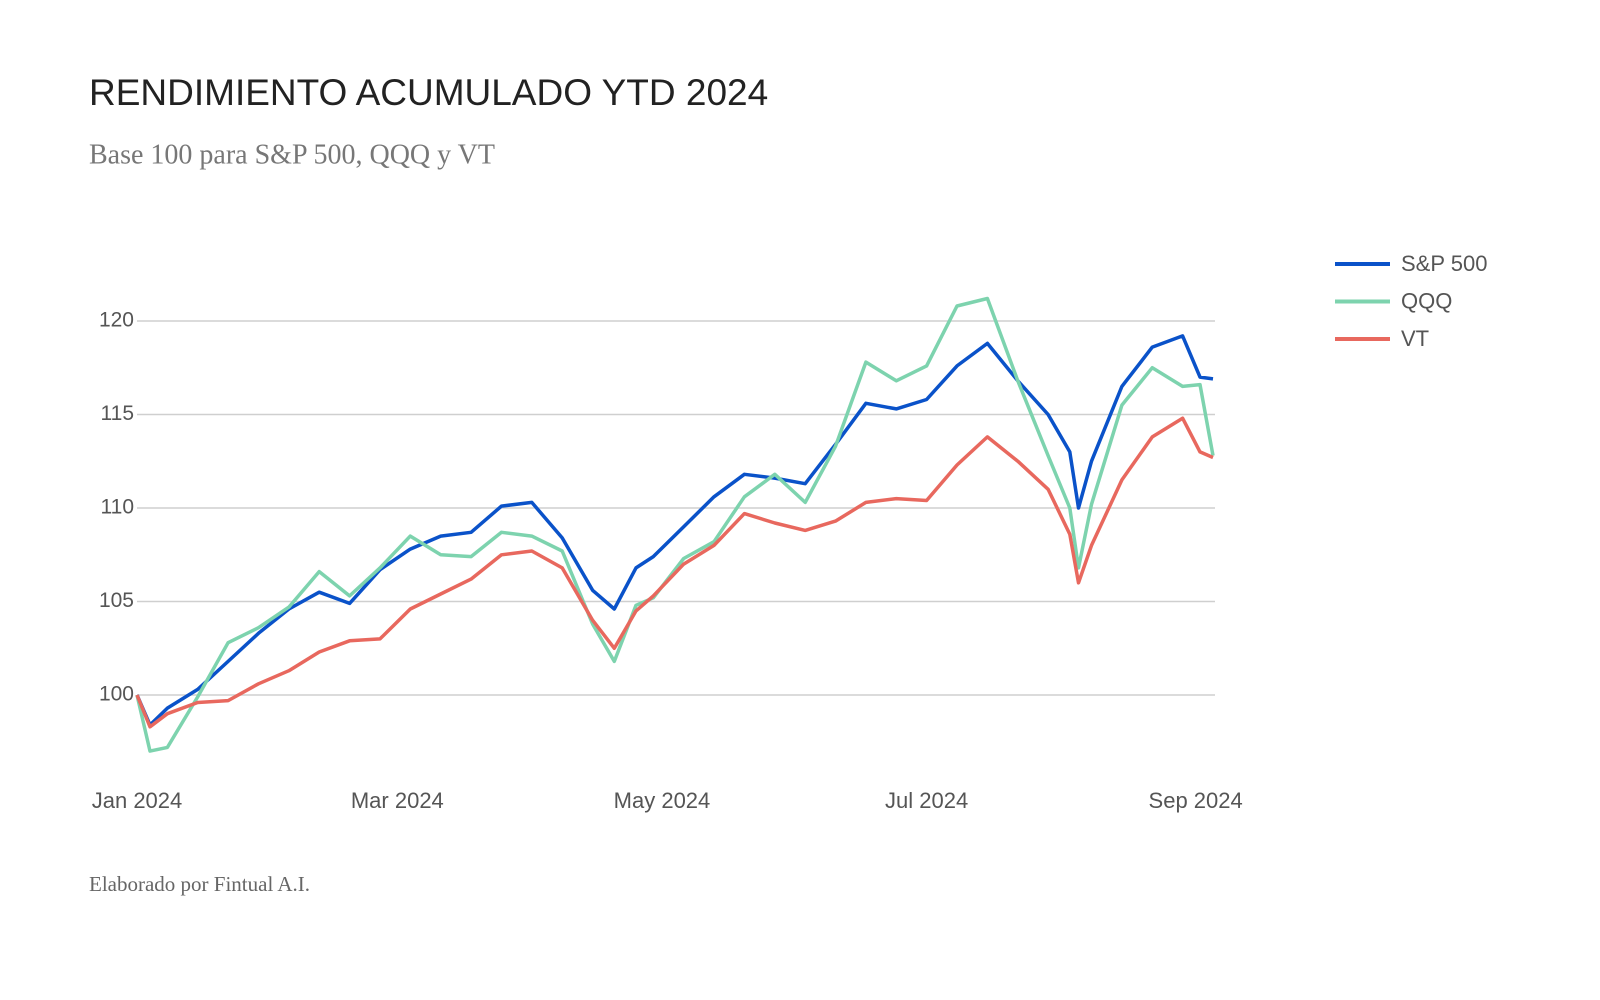 The image size is (1600, 1000). Describe the element at coordinates (292, 154) in the screenshot. I see `chart-subtitle: Base 100 para S&P 500, QQQ y VT` at that location.